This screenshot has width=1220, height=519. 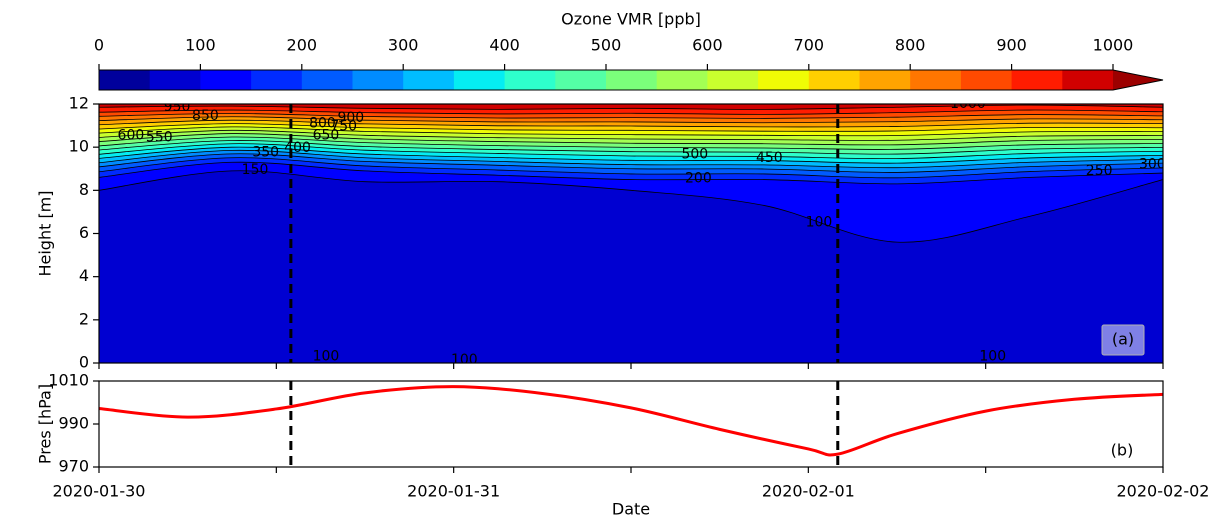 I want to click on x-tick-label: 2020-02-02, so click(x=1163, y=491).